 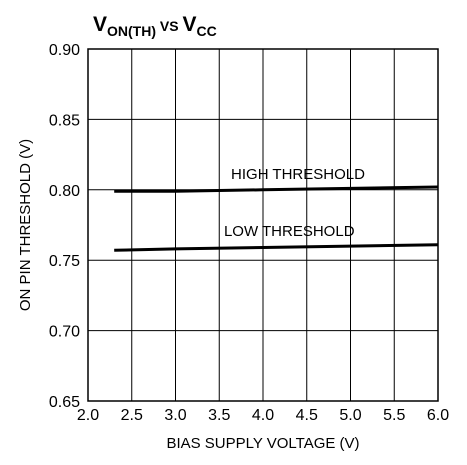 I want to click on title-v2: V, so click(x=189, y=24).